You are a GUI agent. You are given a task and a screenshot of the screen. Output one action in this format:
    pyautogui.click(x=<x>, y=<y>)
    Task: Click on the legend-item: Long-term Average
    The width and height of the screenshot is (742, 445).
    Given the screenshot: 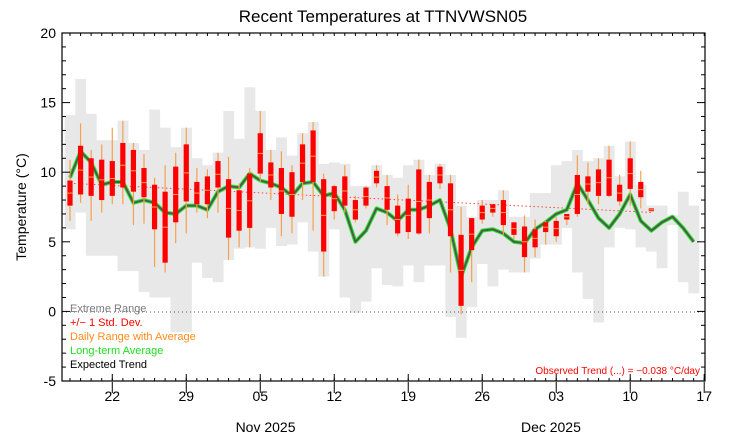 What is the action you would take?
    pyautogui.click(x=116, y=351)
    